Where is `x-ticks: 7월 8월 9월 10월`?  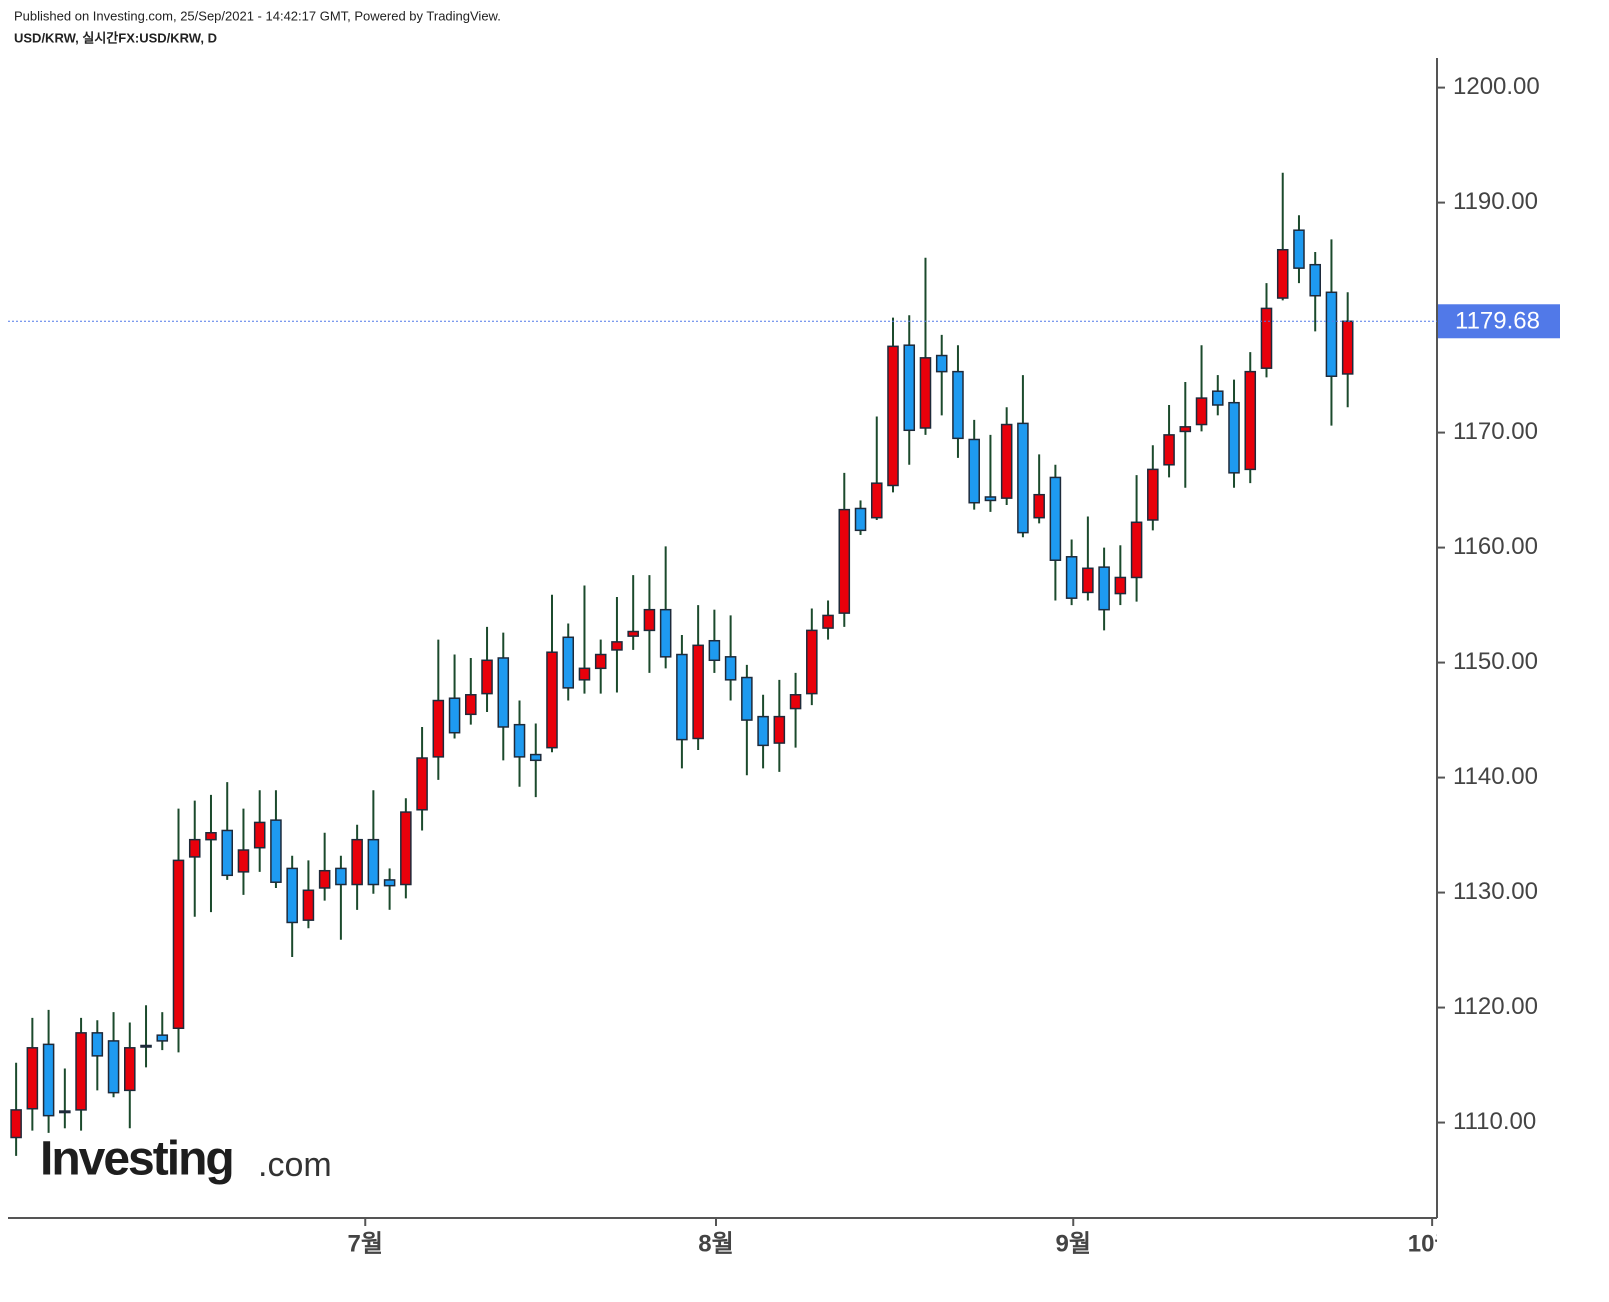
x-ticks: 7월 8월 9월 10월 is located at coordinates (902, 1243).